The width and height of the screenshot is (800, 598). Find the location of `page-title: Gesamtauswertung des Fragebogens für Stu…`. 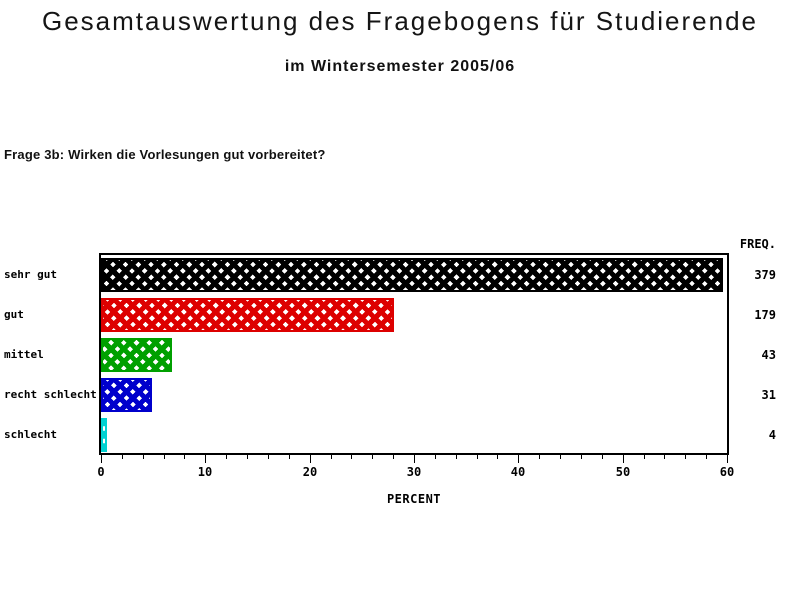

page-title: Gesamtauswertung des Fragebogens für Stu… is located at coordinates (400, 21).